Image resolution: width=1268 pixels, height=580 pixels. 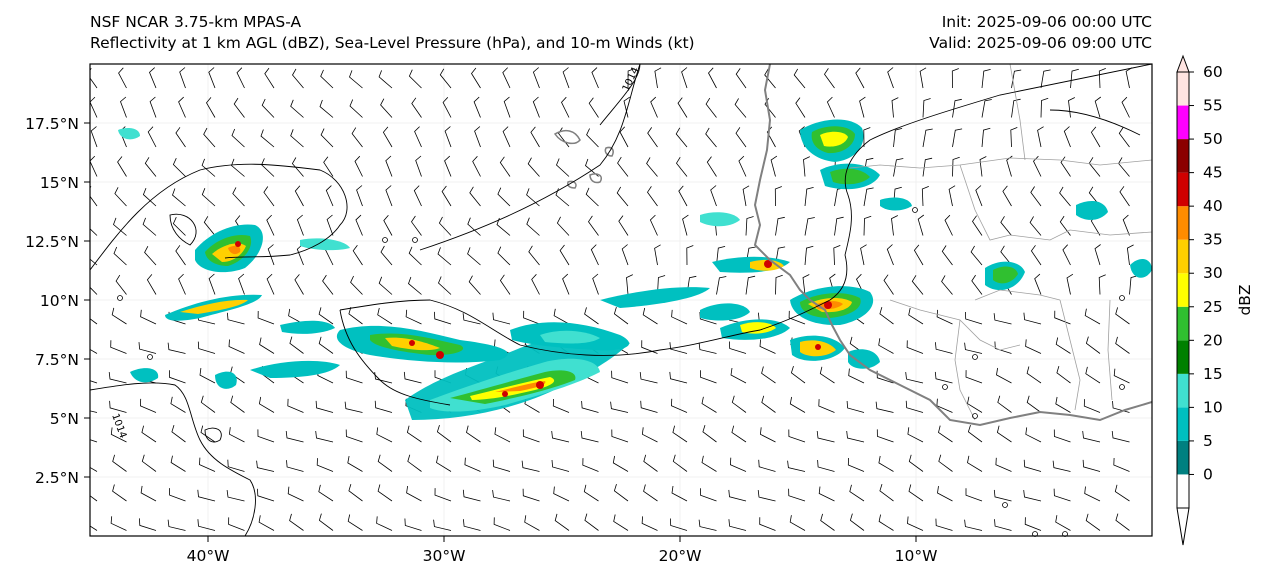 I want to click on lon-tick-label: 10°W, so click(x=916, y=556).